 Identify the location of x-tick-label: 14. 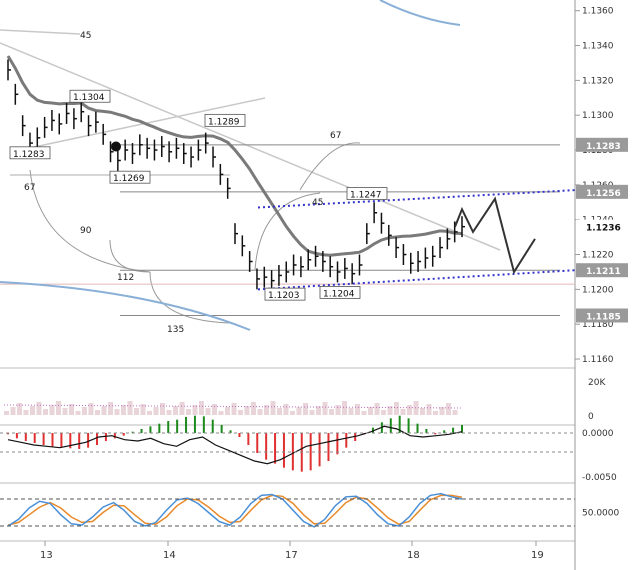
(169, 555).